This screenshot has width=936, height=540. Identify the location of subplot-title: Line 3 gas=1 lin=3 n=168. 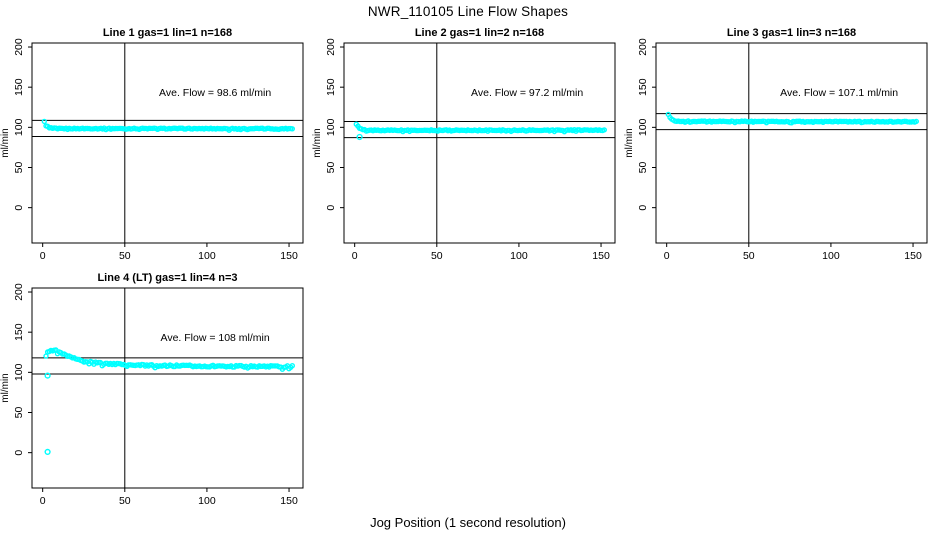
(791, 33).